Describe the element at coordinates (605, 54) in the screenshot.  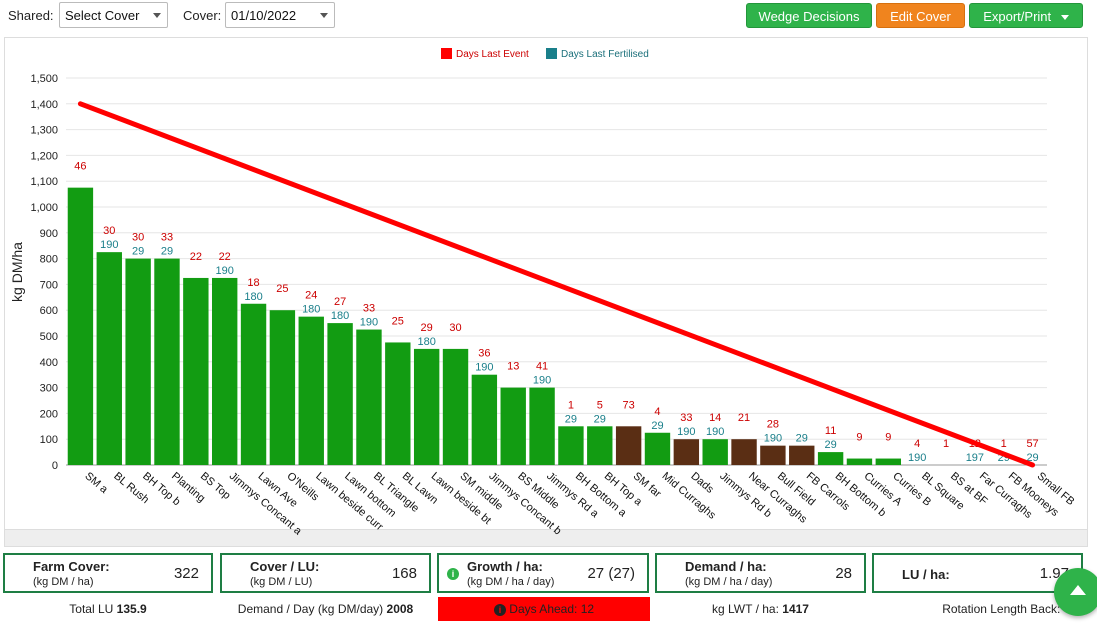
I see `legend-days-last-fertilised: Days Last Fertilised` at that location.